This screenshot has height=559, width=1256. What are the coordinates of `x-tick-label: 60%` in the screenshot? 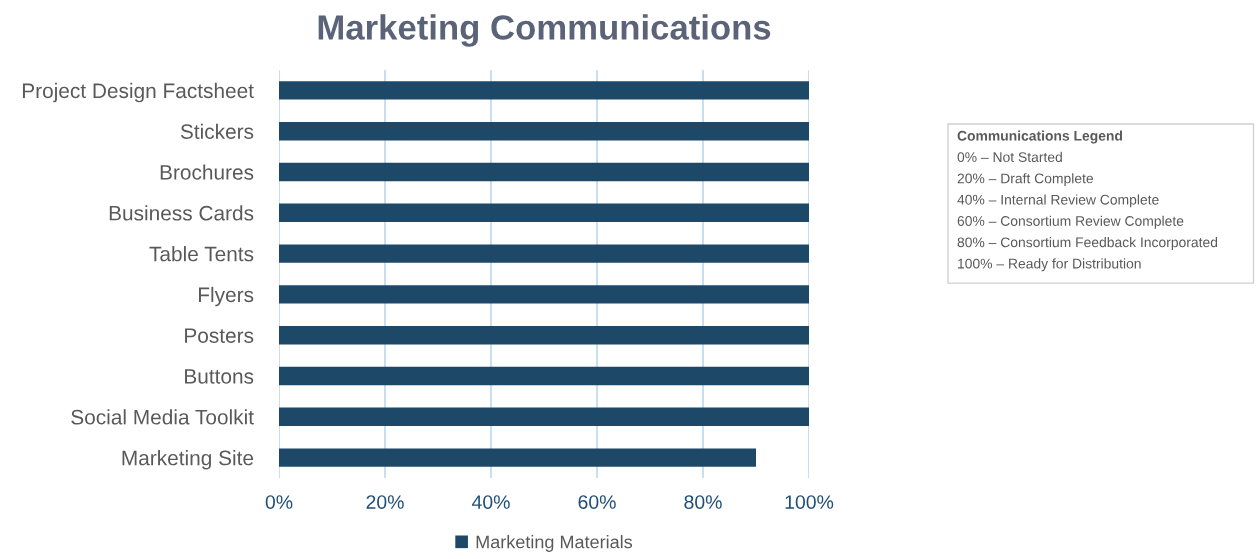 It's located at (597, 502).